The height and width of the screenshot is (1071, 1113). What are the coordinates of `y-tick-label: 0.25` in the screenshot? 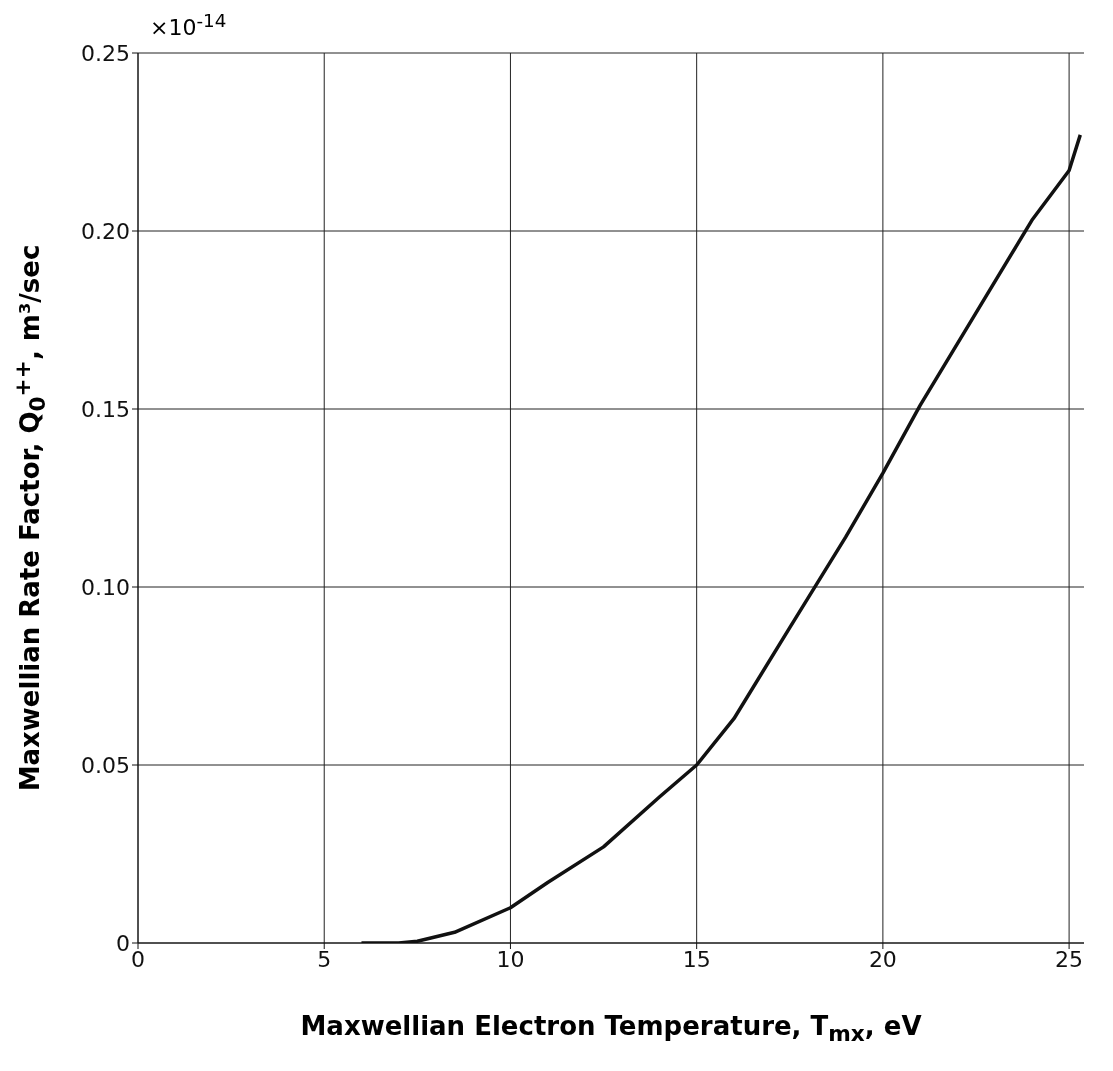 It's located at (105, 53).